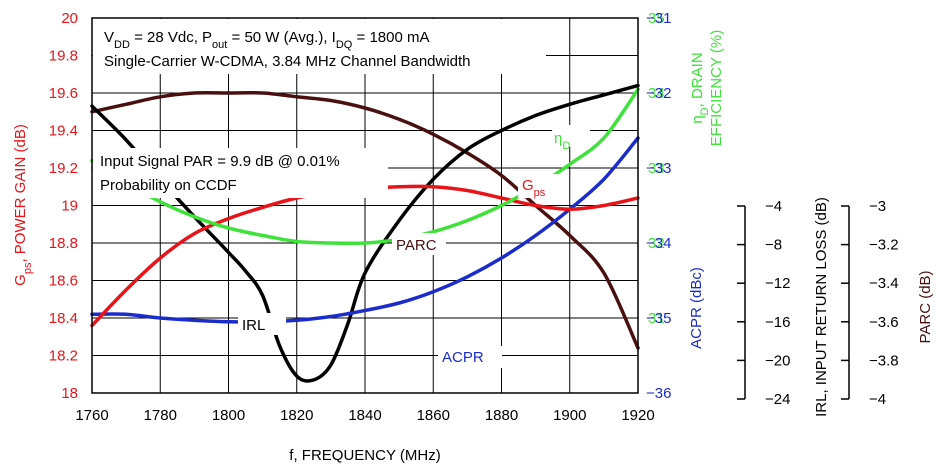 This screenshot has width=944, height=472. I want to click on x-tick-label: 1900, so click(569, 415).